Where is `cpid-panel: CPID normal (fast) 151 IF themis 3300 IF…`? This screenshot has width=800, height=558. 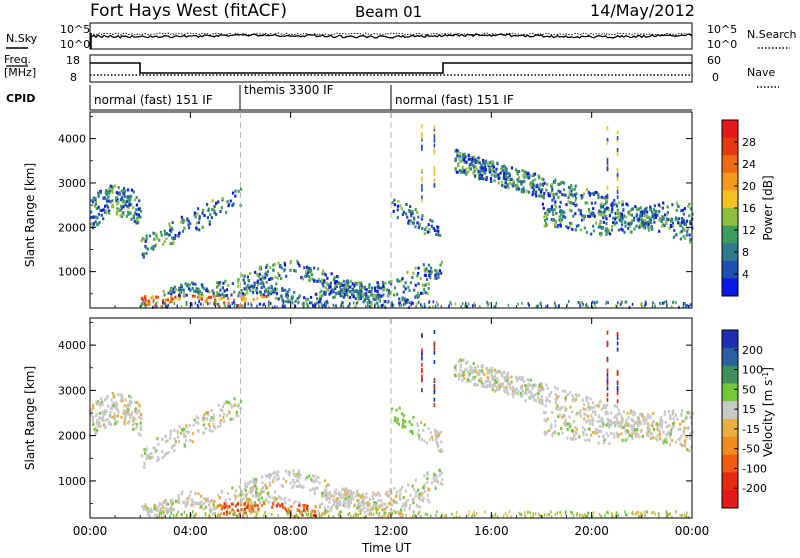 cpid-panel: CPID normal (fast) 151 IF themis 3300 IF… is located at coordinates (349, 97).